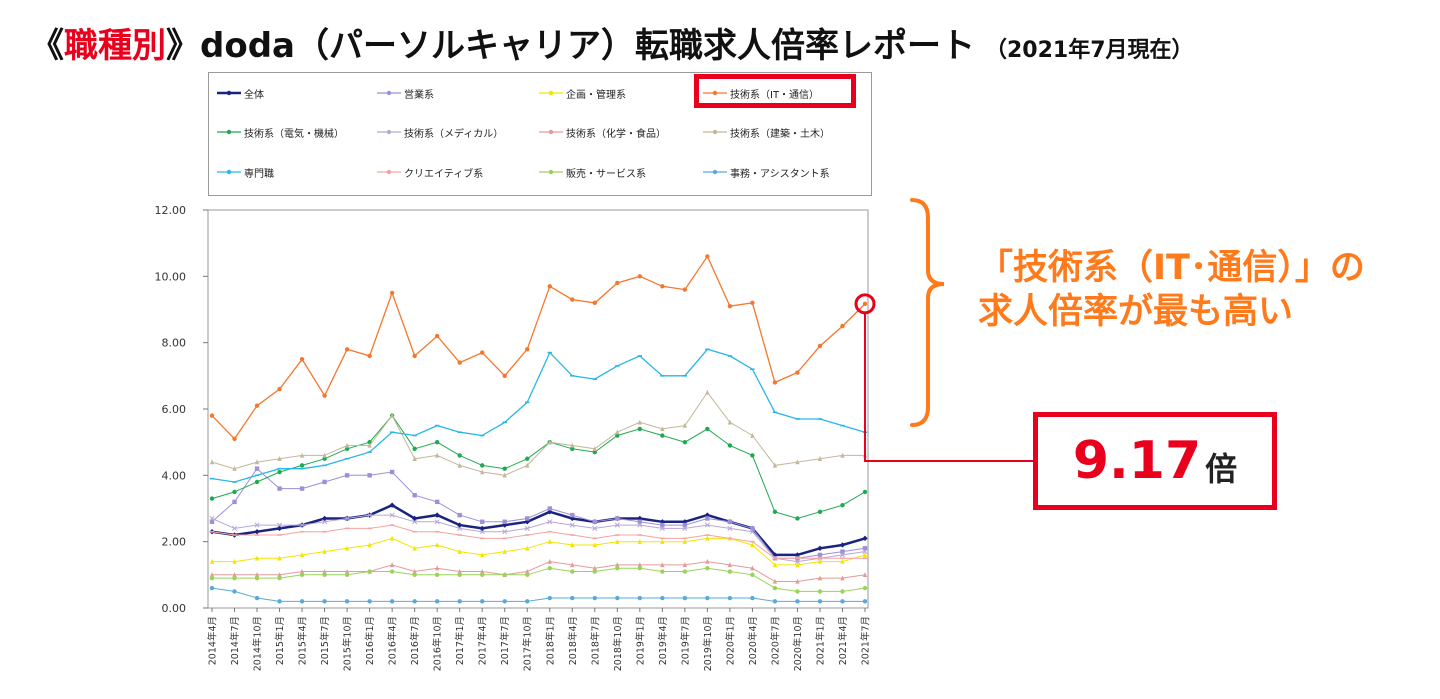 Image resolution: width=1440 pixels, height=699 pixels. Describe the element at coordinates (587, 46) in the screenshot. I see `title-main: doda（パーソルキャリア）転職求人倍率レポート` at that location.